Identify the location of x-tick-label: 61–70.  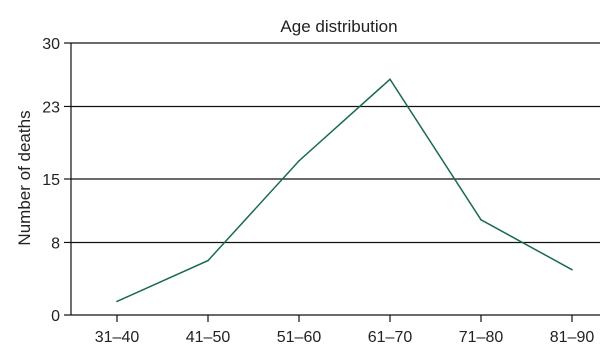
(390, 337).